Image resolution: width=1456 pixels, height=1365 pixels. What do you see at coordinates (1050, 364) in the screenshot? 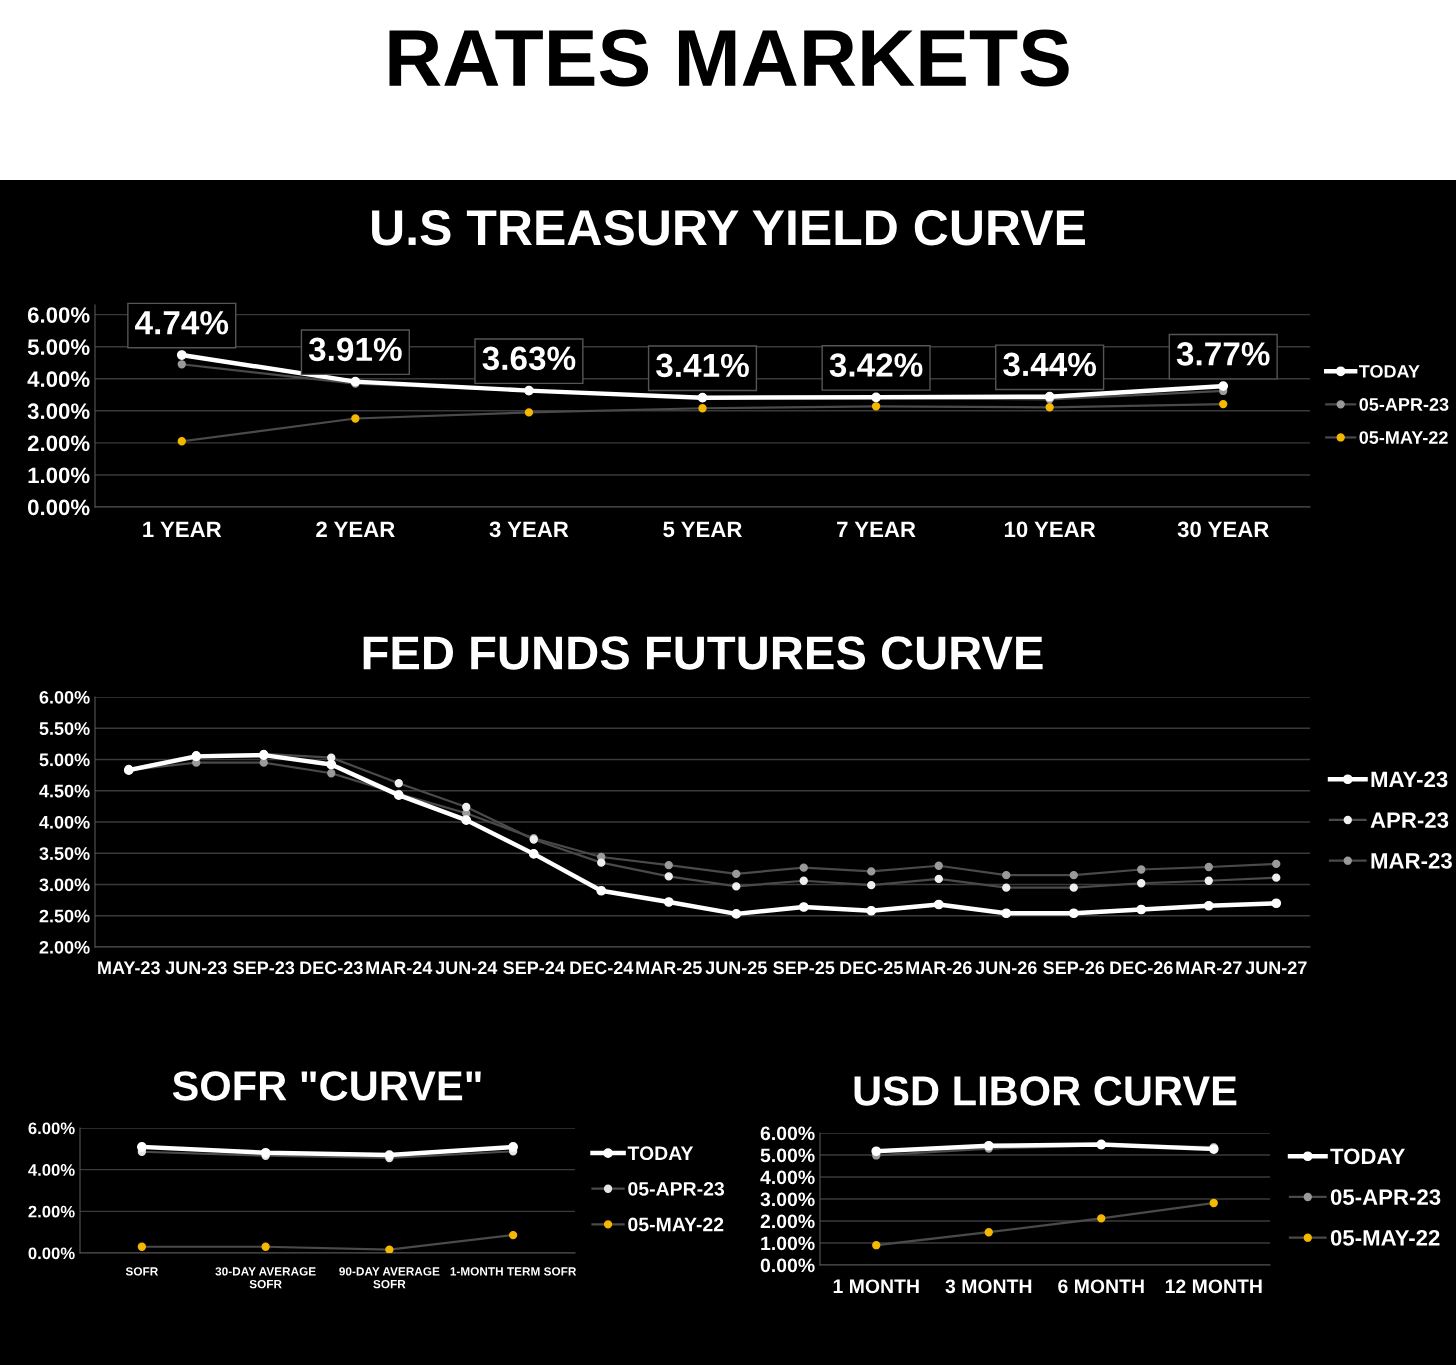
I see `data-label: 3.44%` at bounding box center [1050, 364].